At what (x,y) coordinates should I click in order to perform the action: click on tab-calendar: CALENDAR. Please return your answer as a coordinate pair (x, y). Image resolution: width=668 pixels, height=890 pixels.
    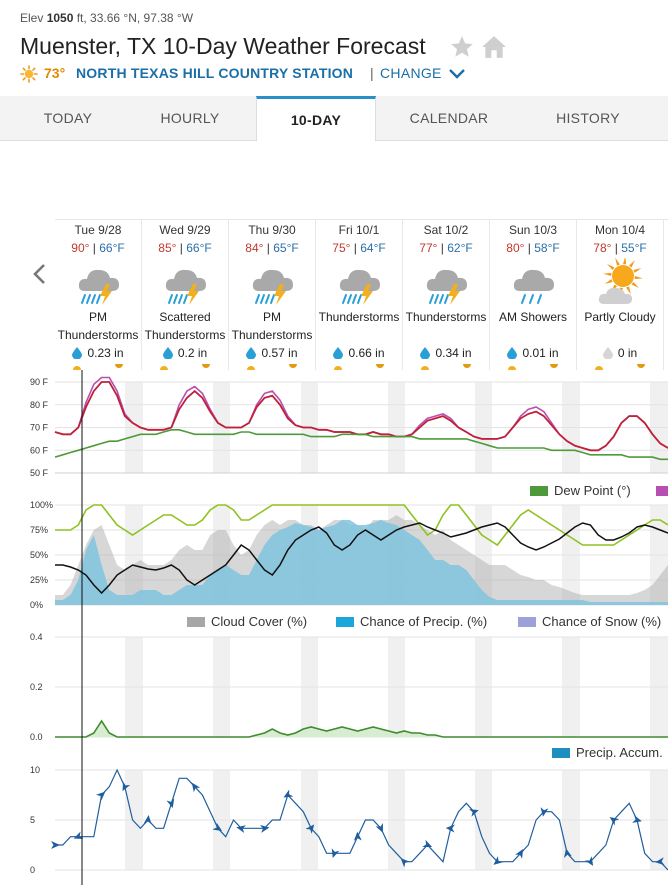
    Looking at the image, I should click on (449, 118).